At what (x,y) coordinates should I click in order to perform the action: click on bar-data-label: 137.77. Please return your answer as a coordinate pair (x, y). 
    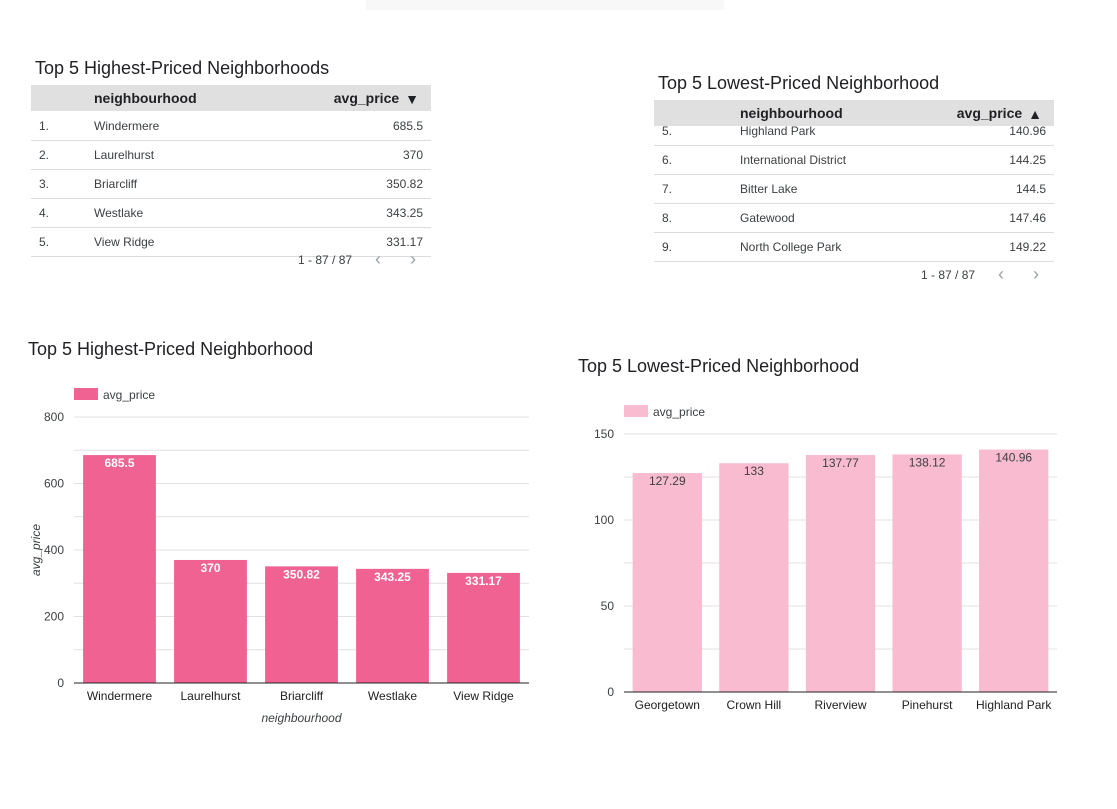
    Looking at the image, I should click on (840, 463).